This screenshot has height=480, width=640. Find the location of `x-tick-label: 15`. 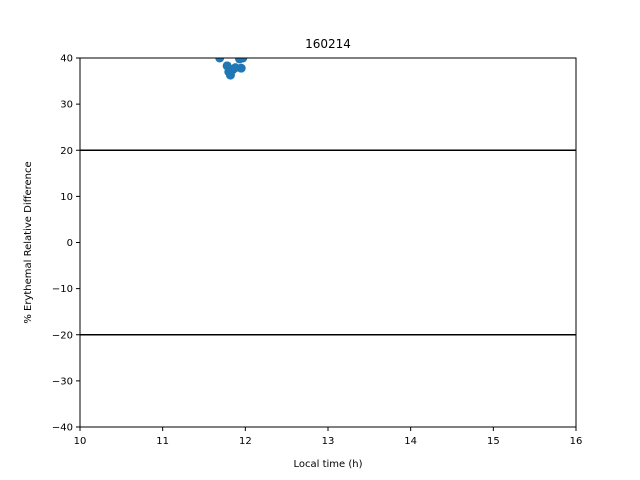

x-tick-label: 15 is located at coordinates (493, 441).